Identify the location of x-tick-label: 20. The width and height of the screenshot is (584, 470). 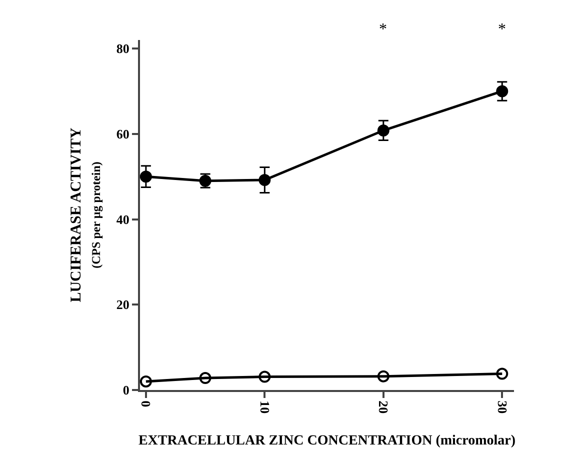
(384, 407).